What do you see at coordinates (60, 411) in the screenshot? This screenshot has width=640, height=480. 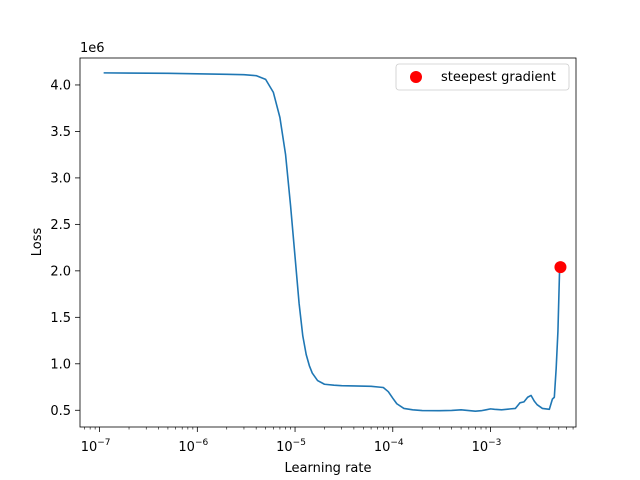 I see `y-tick-label: 0.5` at bounding box center [60, 411].